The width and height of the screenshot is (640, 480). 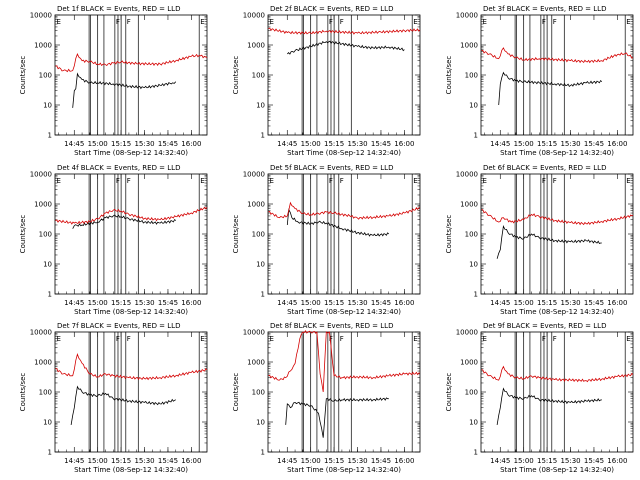 I want to click on panel-title: Det 7f BLACK = Events, RED = LLD, so click(x=118, y=326).